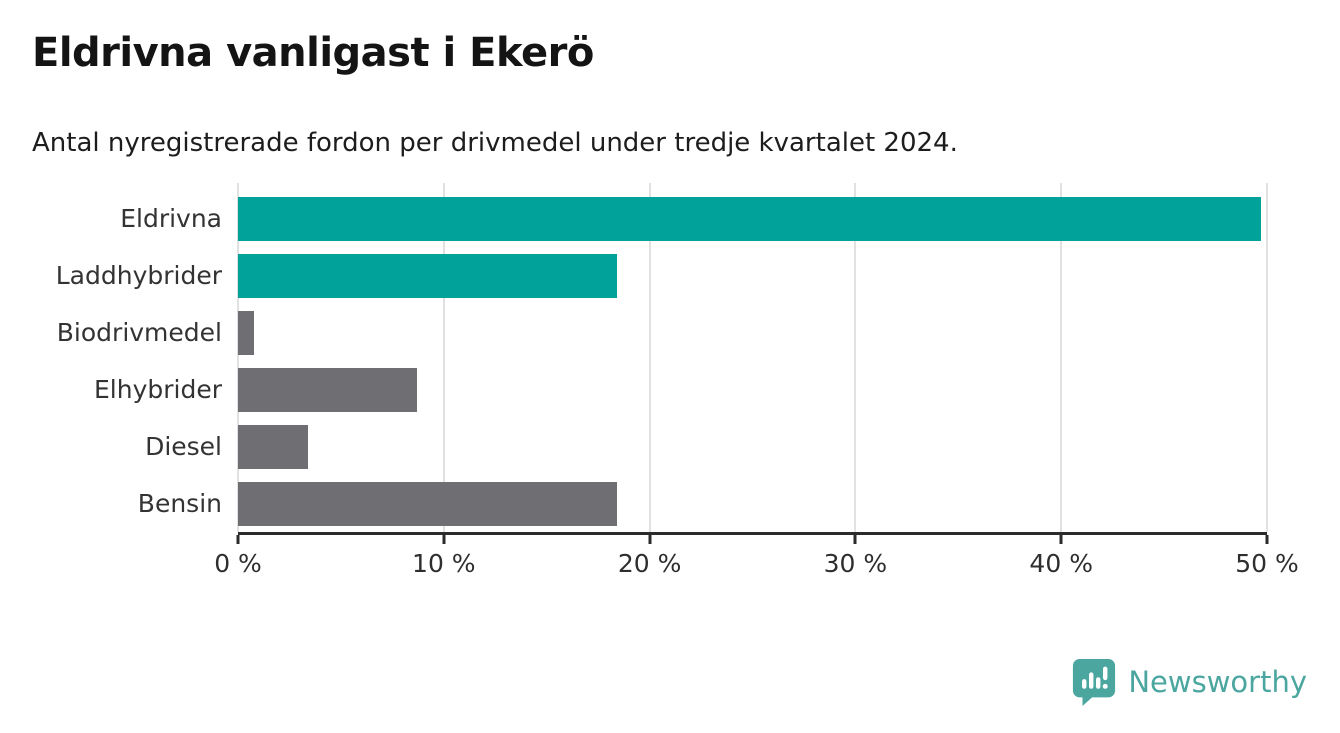 The image size is (1340, 733). Describe the element at coordinates (1094, 682) in the screenshot. I see `bar-chart-speech-bubble-icon` at that location.